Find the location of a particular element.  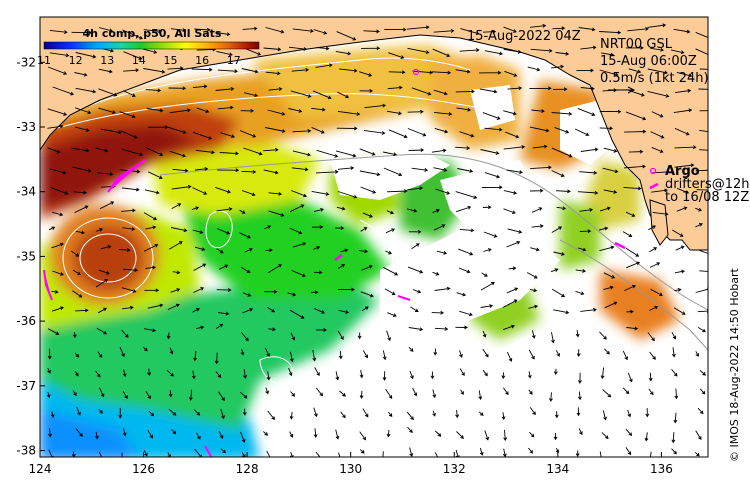

lat-tick-label: -36 is located at coordinates (26, 321).